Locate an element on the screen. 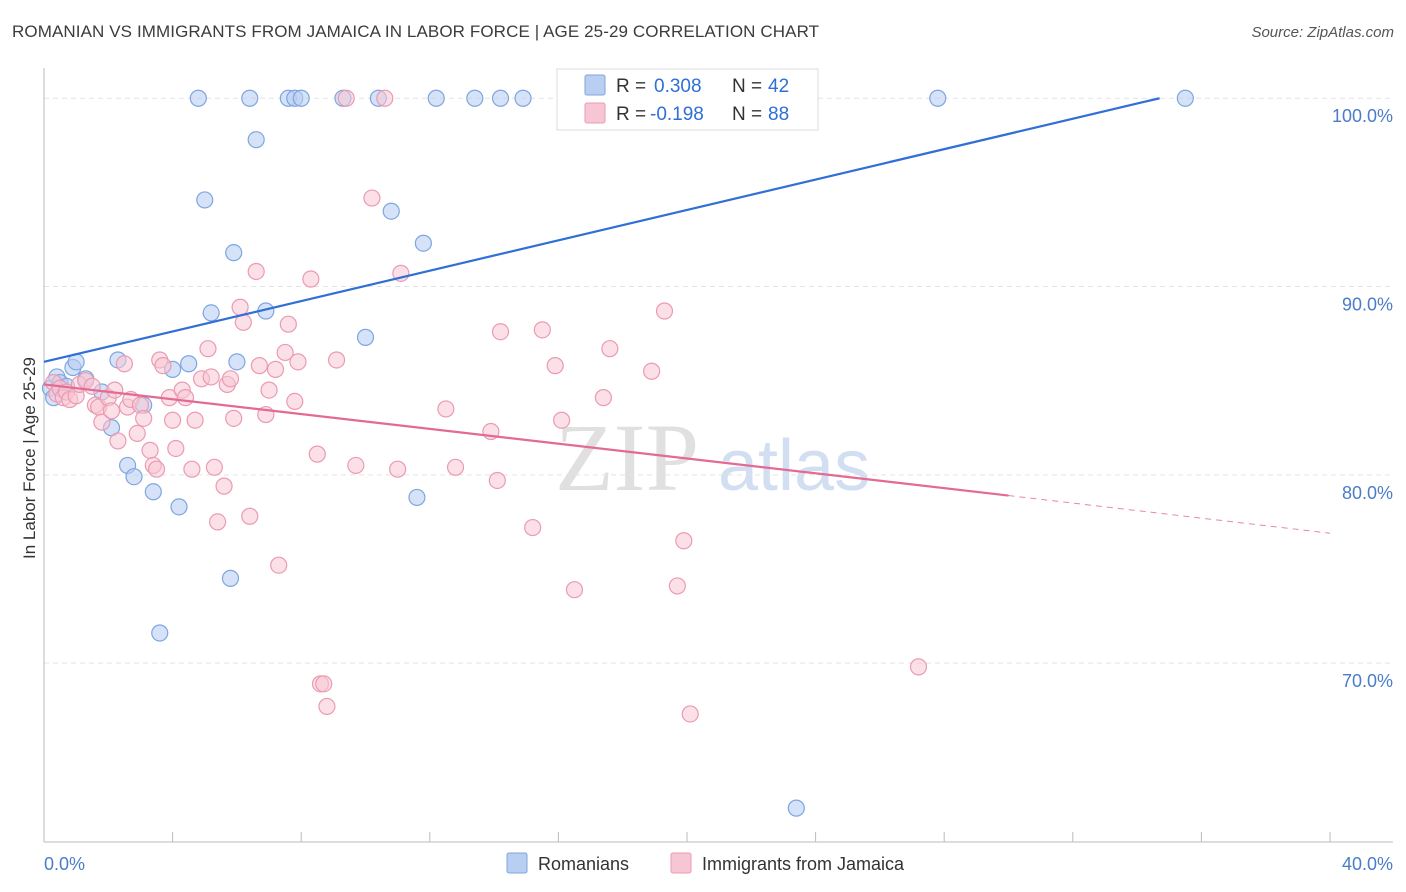 The image size is (1406, 892). legend-r-value-jamaica: -0.198 is located at coordinates (677, 114).